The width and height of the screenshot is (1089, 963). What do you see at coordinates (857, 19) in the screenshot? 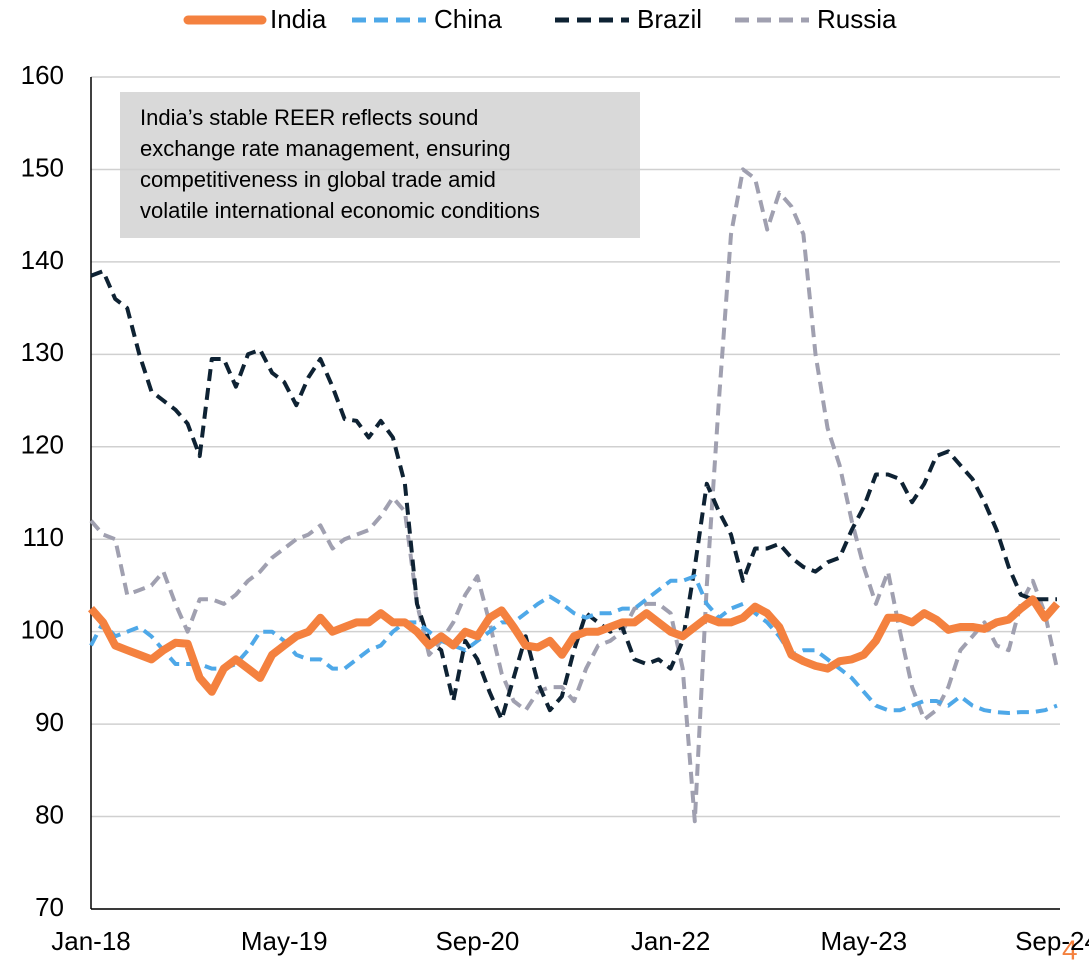
I see `legend-label: Russia` at bounding box center [857, 19].